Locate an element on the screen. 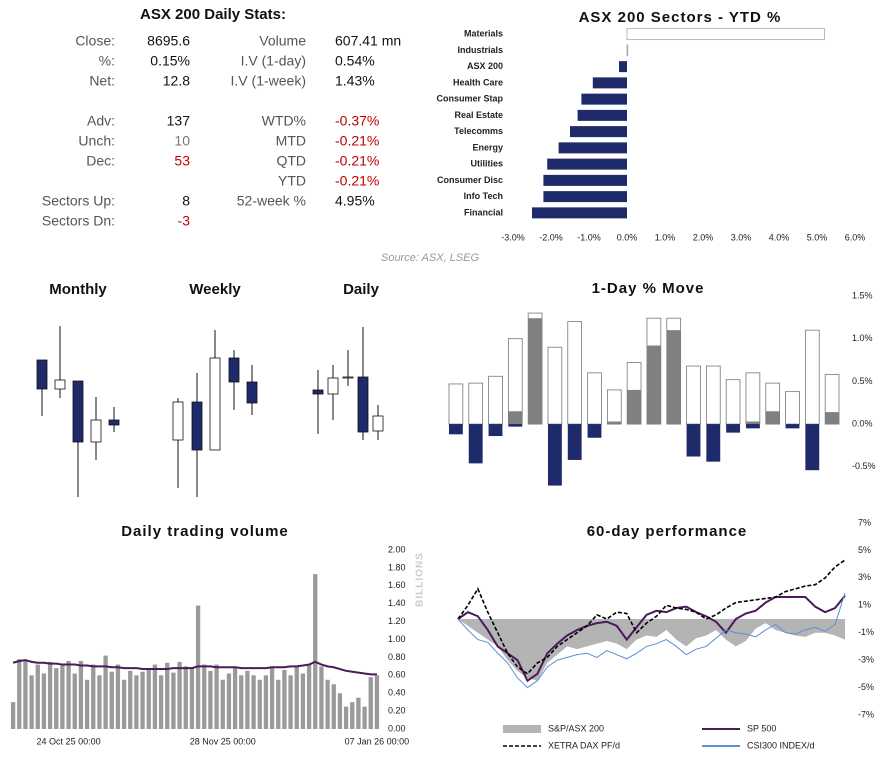 Image resolution: width=885 pixels, height=762 pixels. stat-value: 607.41 mn is located at coordinates (368, 41).